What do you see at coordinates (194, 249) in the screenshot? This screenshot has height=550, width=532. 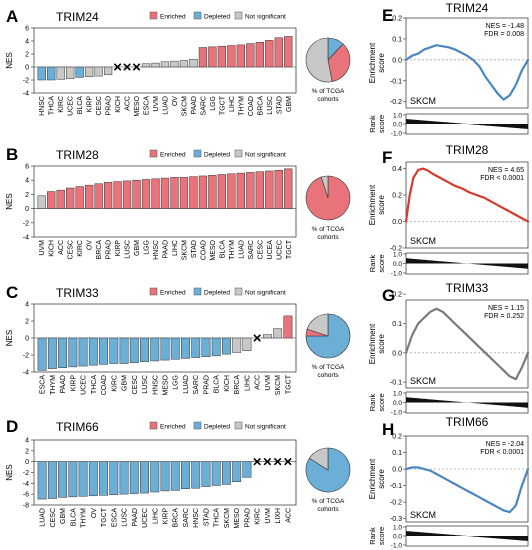 I see `x-tick-label: STAD` at bounding box center [194, 249].